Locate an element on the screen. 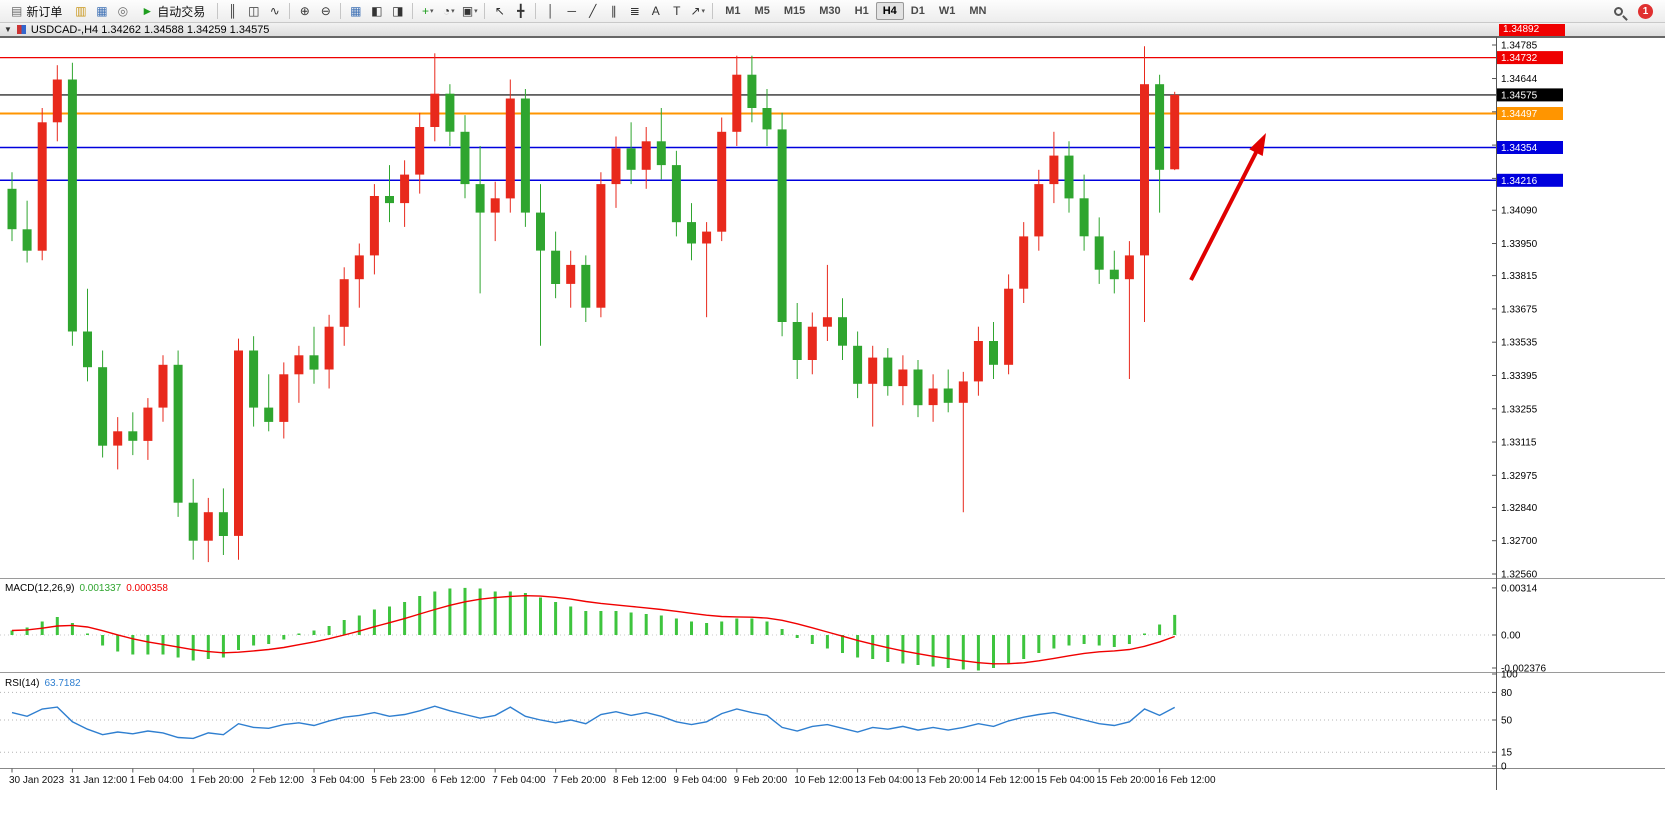  timeframe-m1: M1 is located at coordinates (732, 11).